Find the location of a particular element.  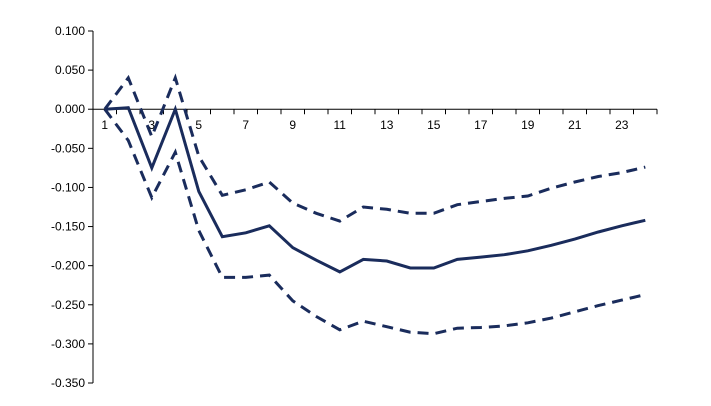

y-tick-label: 0.050 is located at coordinates (70, 70).